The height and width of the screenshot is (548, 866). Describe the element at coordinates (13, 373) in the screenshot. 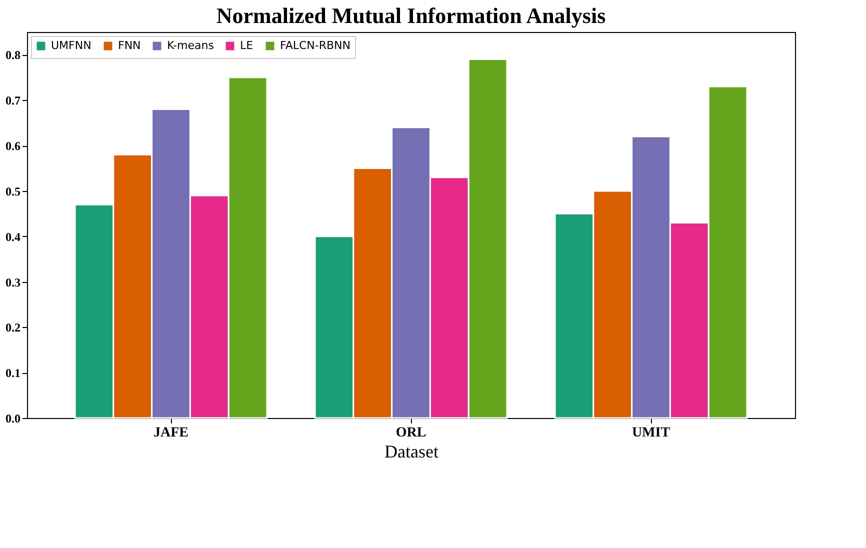

I see `y-tick-label: 0.1` at that location.